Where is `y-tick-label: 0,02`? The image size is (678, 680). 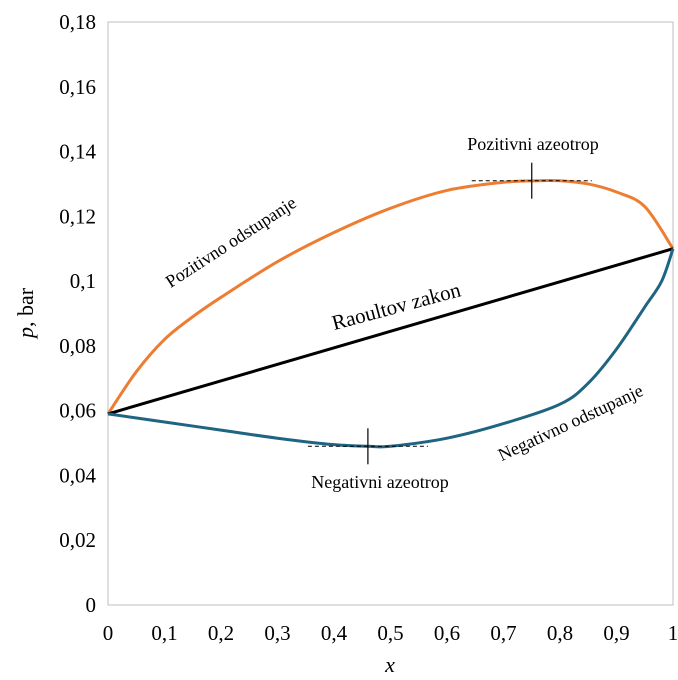 y-tick-label: 0,02 is located at coordinates (77, 540).